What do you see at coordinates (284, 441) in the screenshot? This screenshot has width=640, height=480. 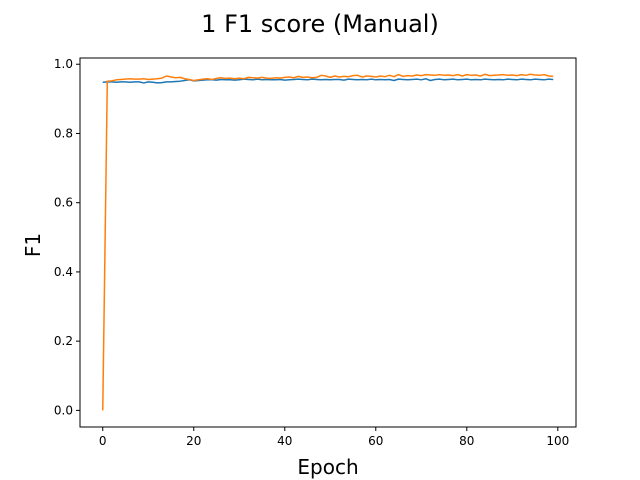 I see `x-tick-label: 40` at bounding box center [284, 441].